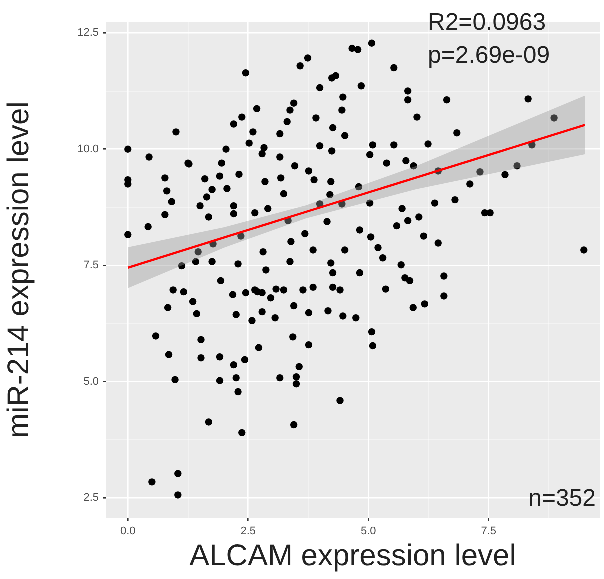 The image size is (604, 579). What do you see at coordinates (91, 266) in the screenshot?
I see `y-tick-label: 7.5` at bounding box center [91, 266].